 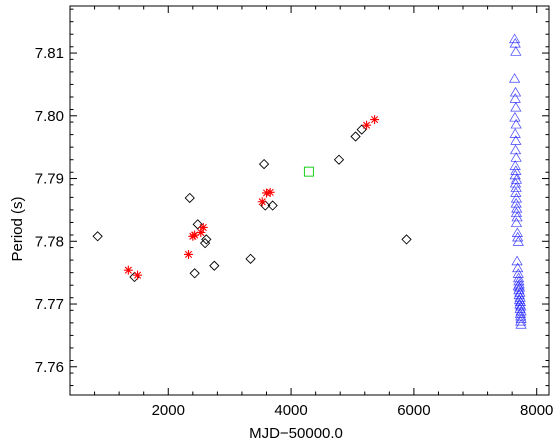 What do you see at coordinates (168, 410) in the screenshot?
I see `x-tick-label: 2000` at bounding box center [168, 410].